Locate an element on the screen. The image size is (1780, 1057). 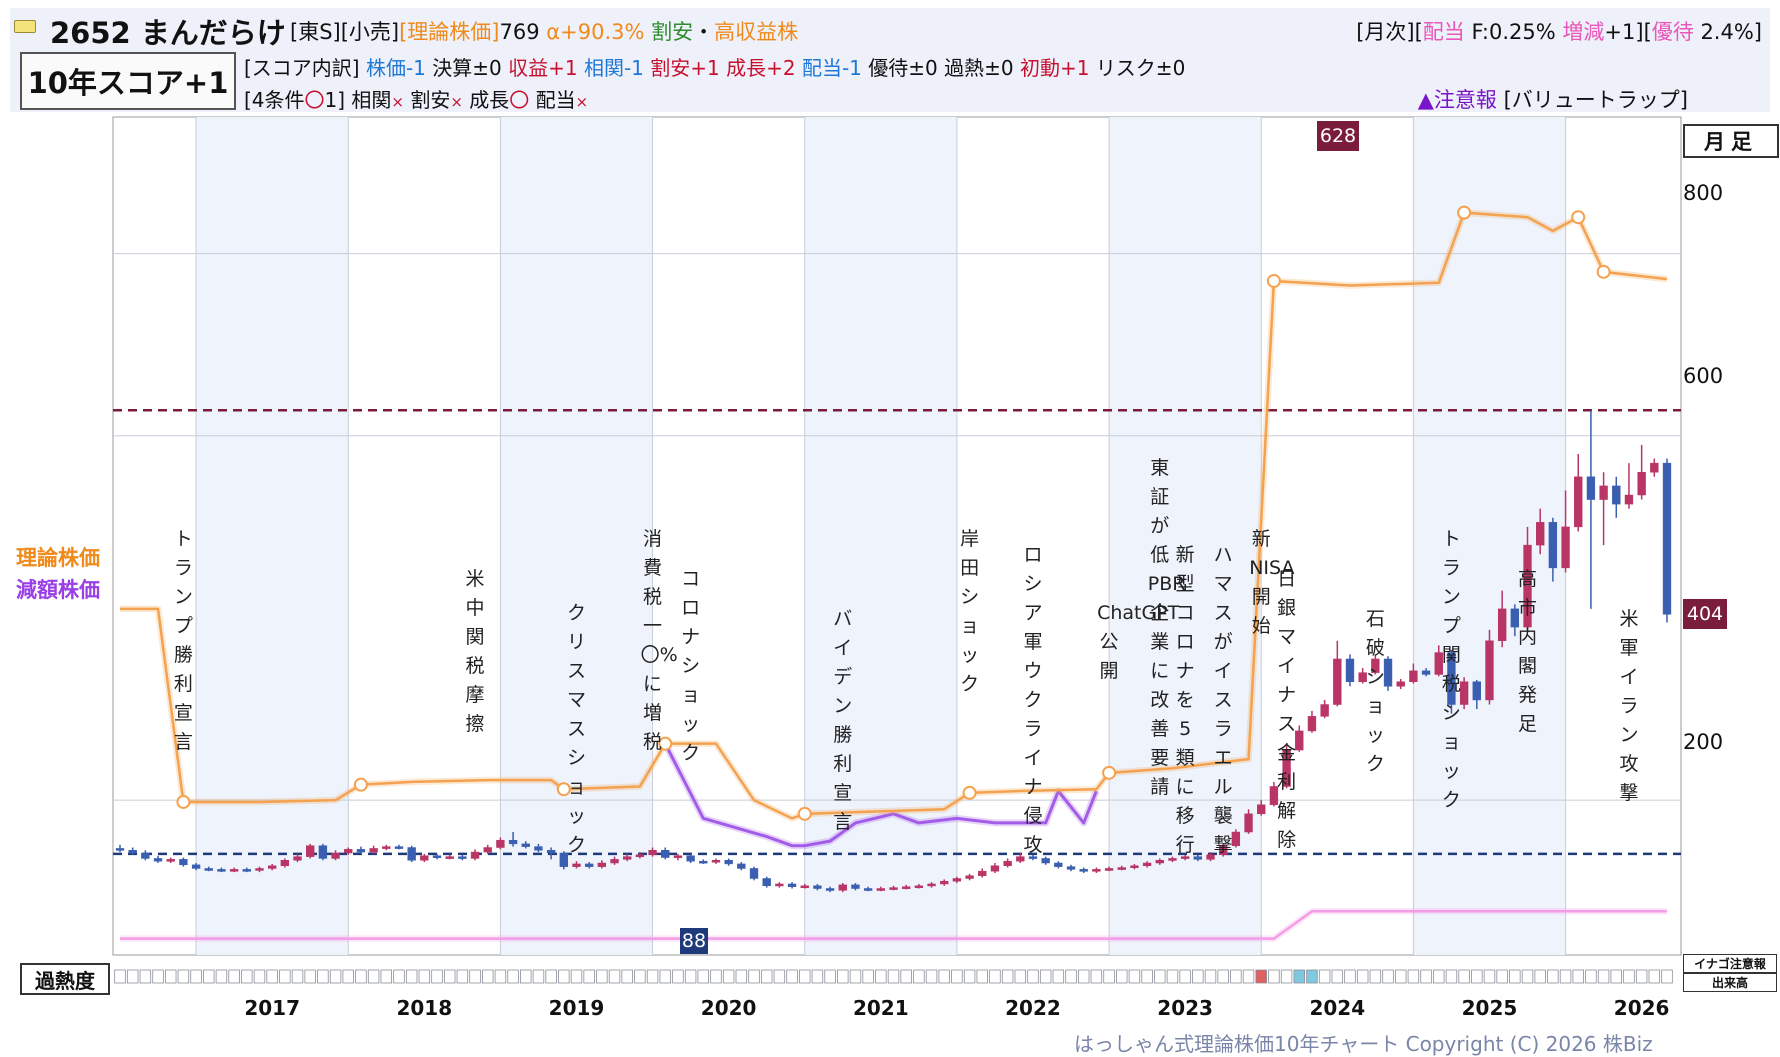
div-open: [ is located at coordinates (1418, 32).